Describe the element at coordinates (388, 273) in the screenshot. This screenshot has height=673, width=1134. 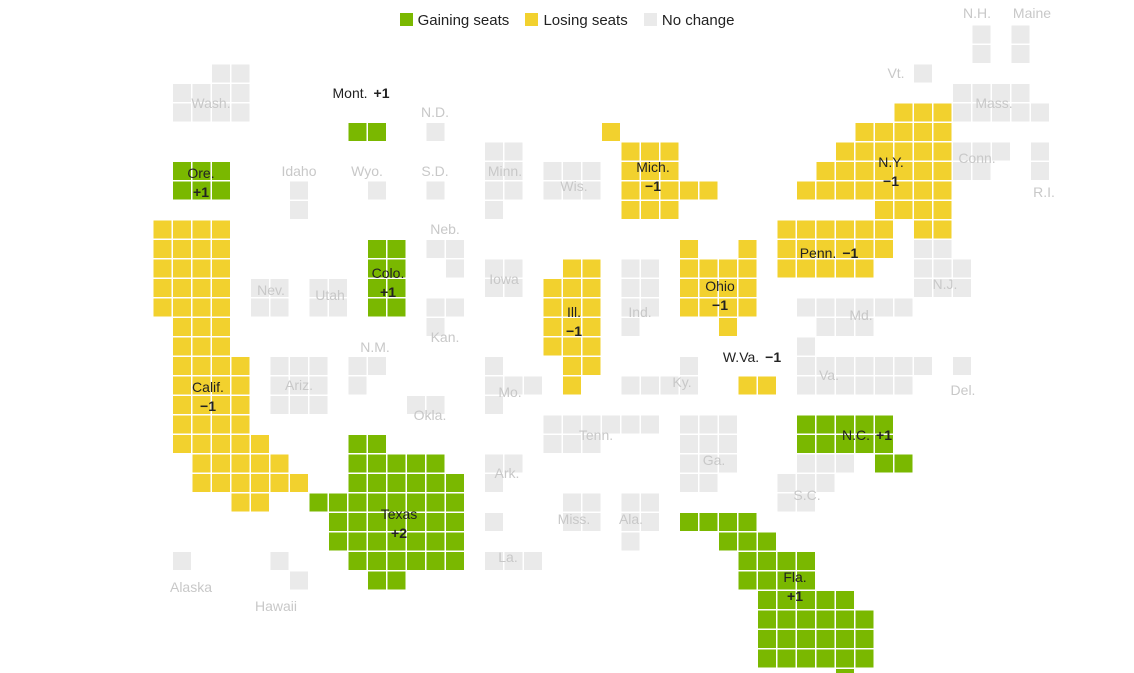
I see `state-name-colo: Colo.` at that location.